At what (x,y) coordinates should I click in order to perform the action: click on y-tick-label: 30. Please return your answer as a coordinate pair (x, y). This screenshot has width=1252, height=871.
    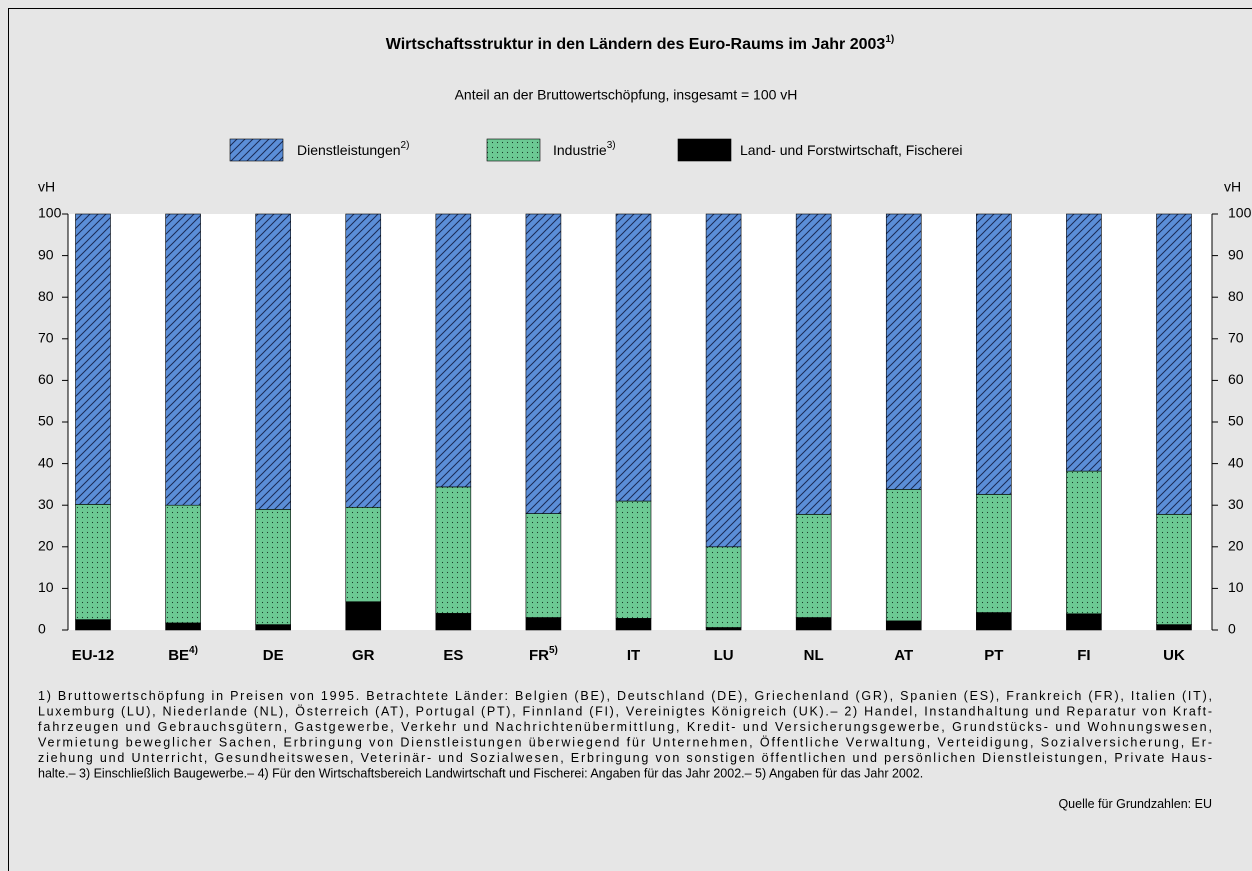
    Looking at the image, I should click on (46, 504).